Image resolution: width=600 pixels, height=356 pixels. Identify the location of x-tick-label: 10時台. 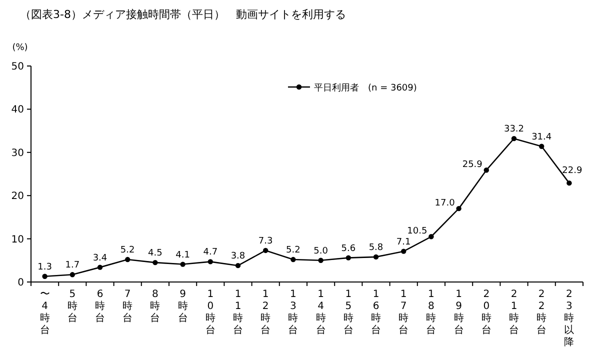
(210, 312).